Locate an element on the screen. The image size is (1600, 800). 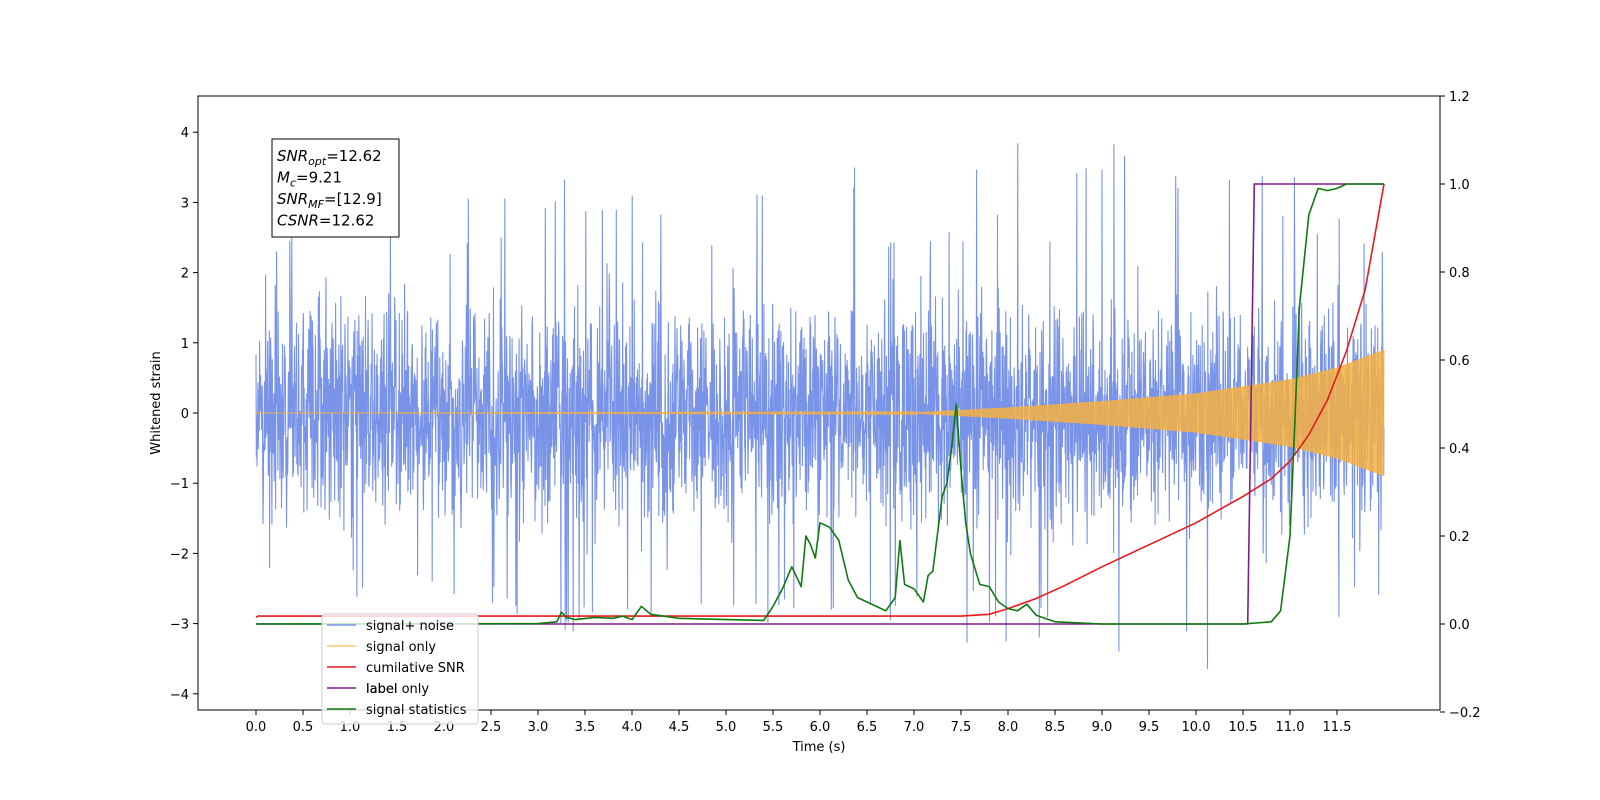
legend-label-cumilative-snr: cumilative SNR is located at coordinates (415, 668).